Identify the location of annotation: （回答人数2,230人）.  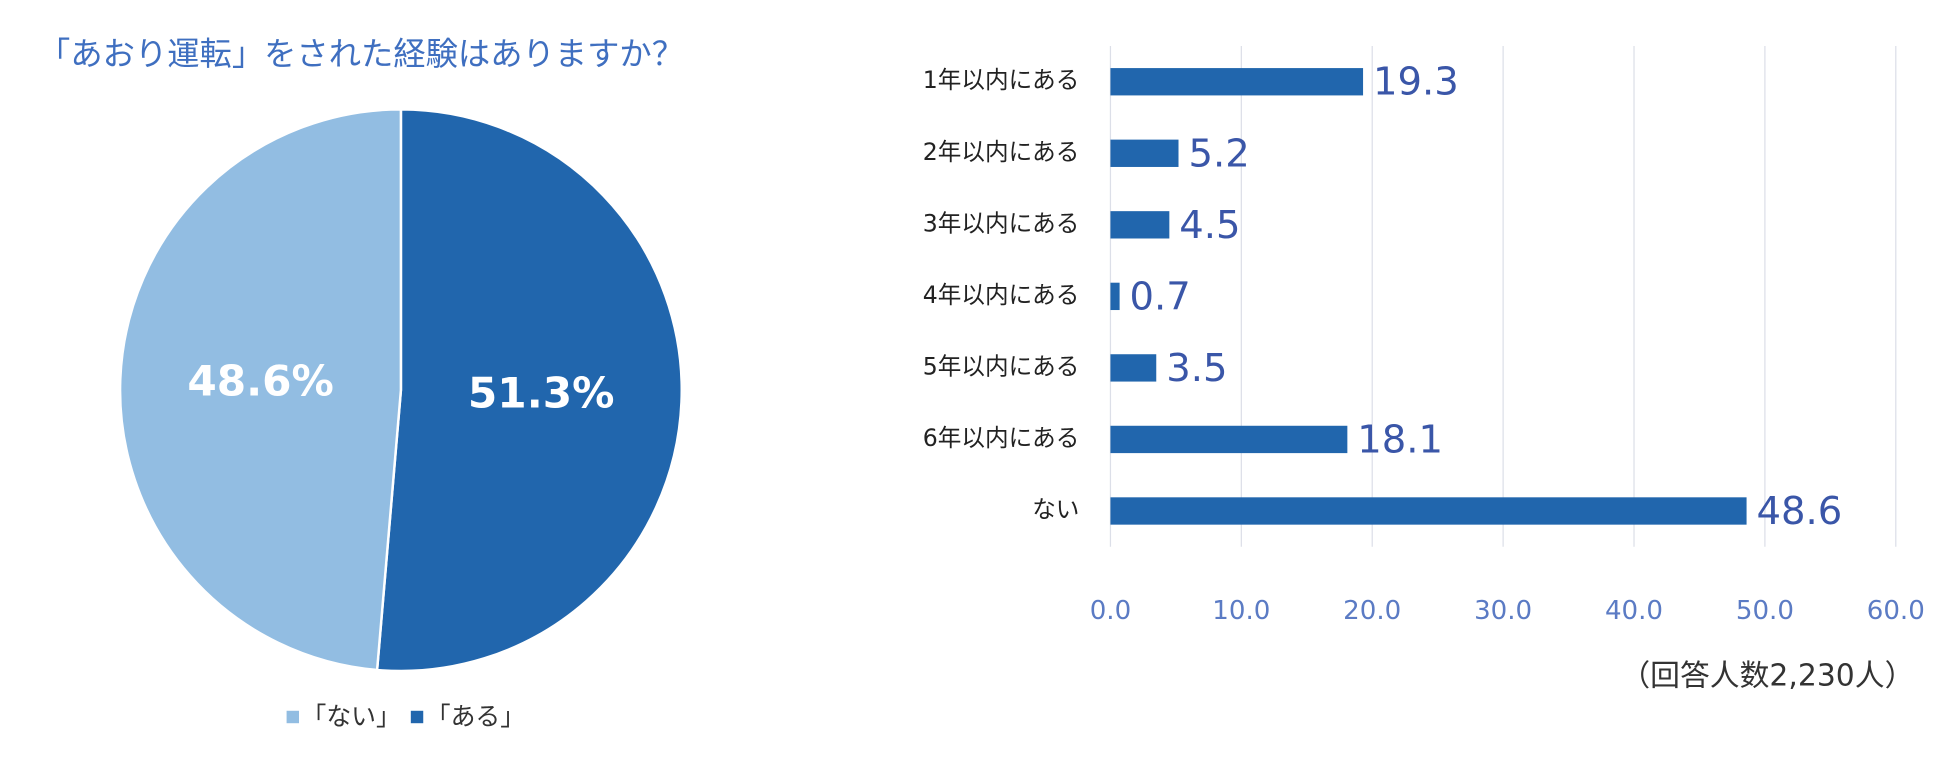
(1767, 676).